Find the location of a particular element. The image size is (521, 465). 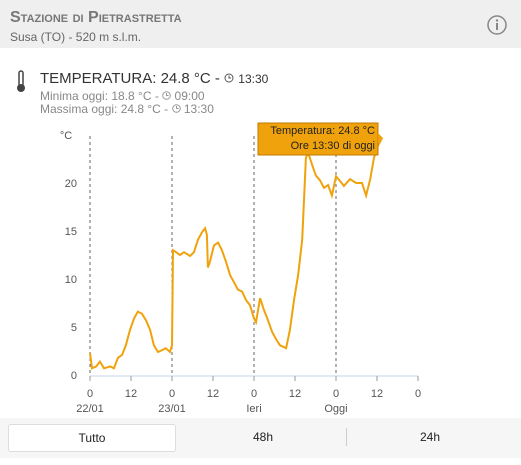

max-label: Massima oggi: 24.8 °C - is located at coordinates (104, 109).